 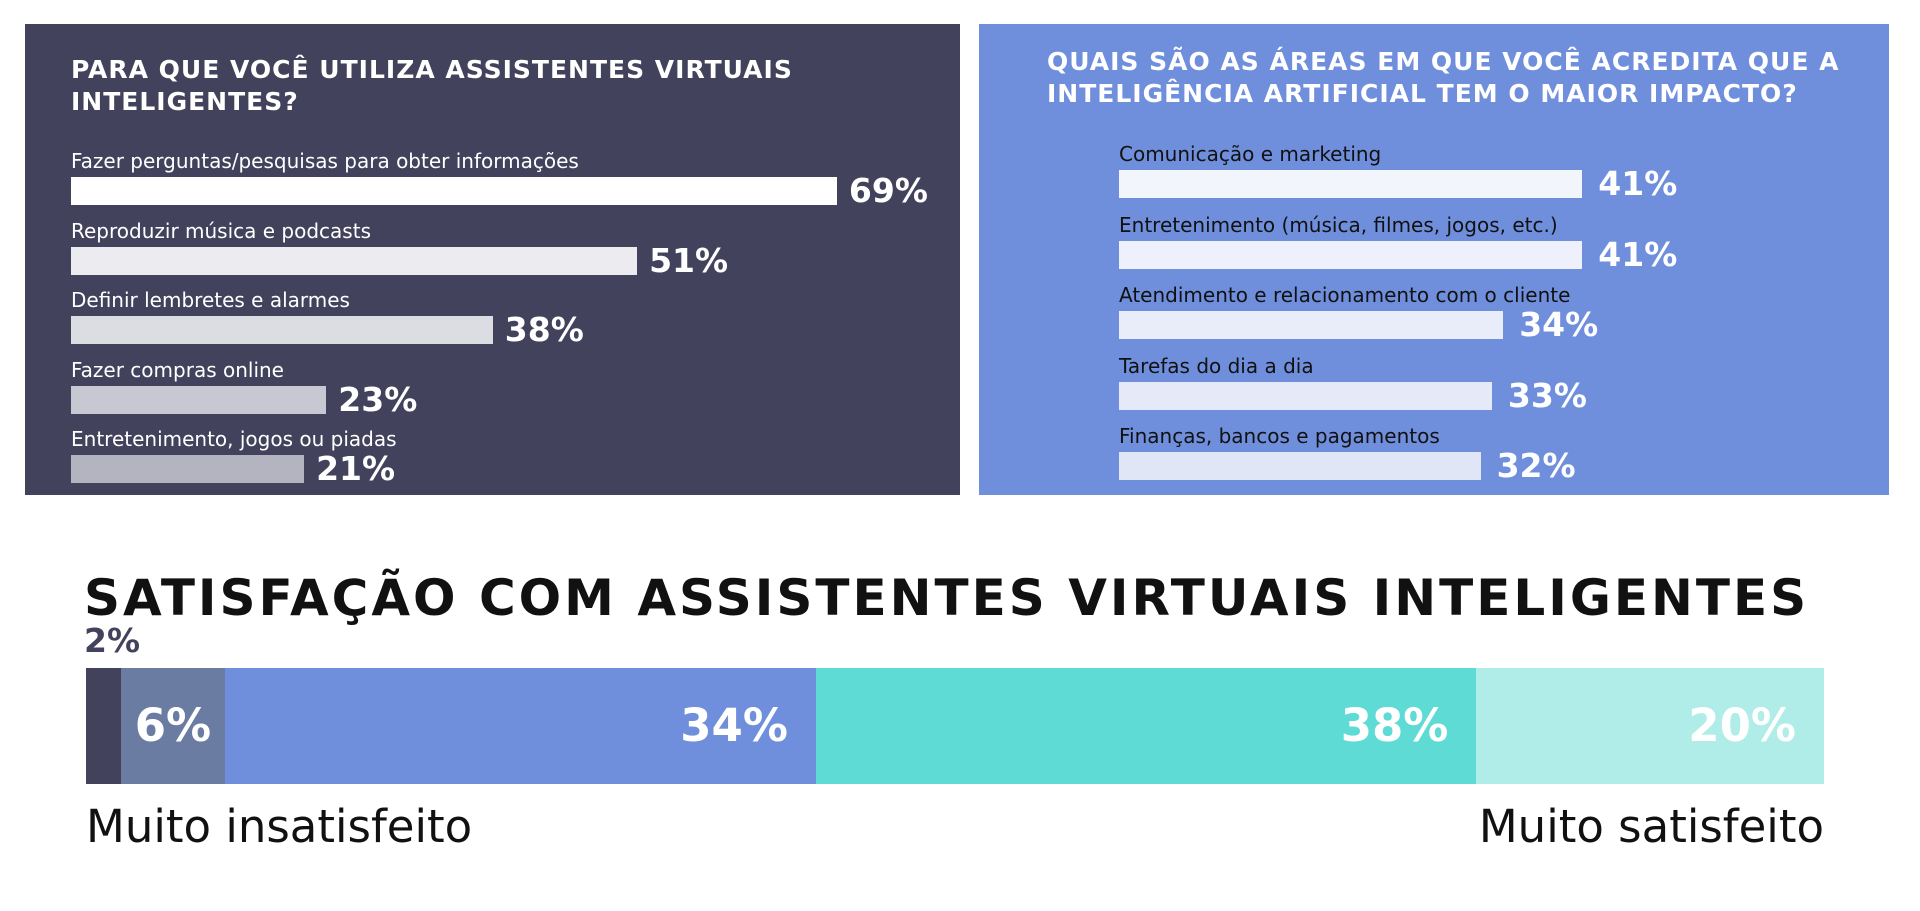 I want to click on bar-value-label: 32%, so click(x=1536, y=465).